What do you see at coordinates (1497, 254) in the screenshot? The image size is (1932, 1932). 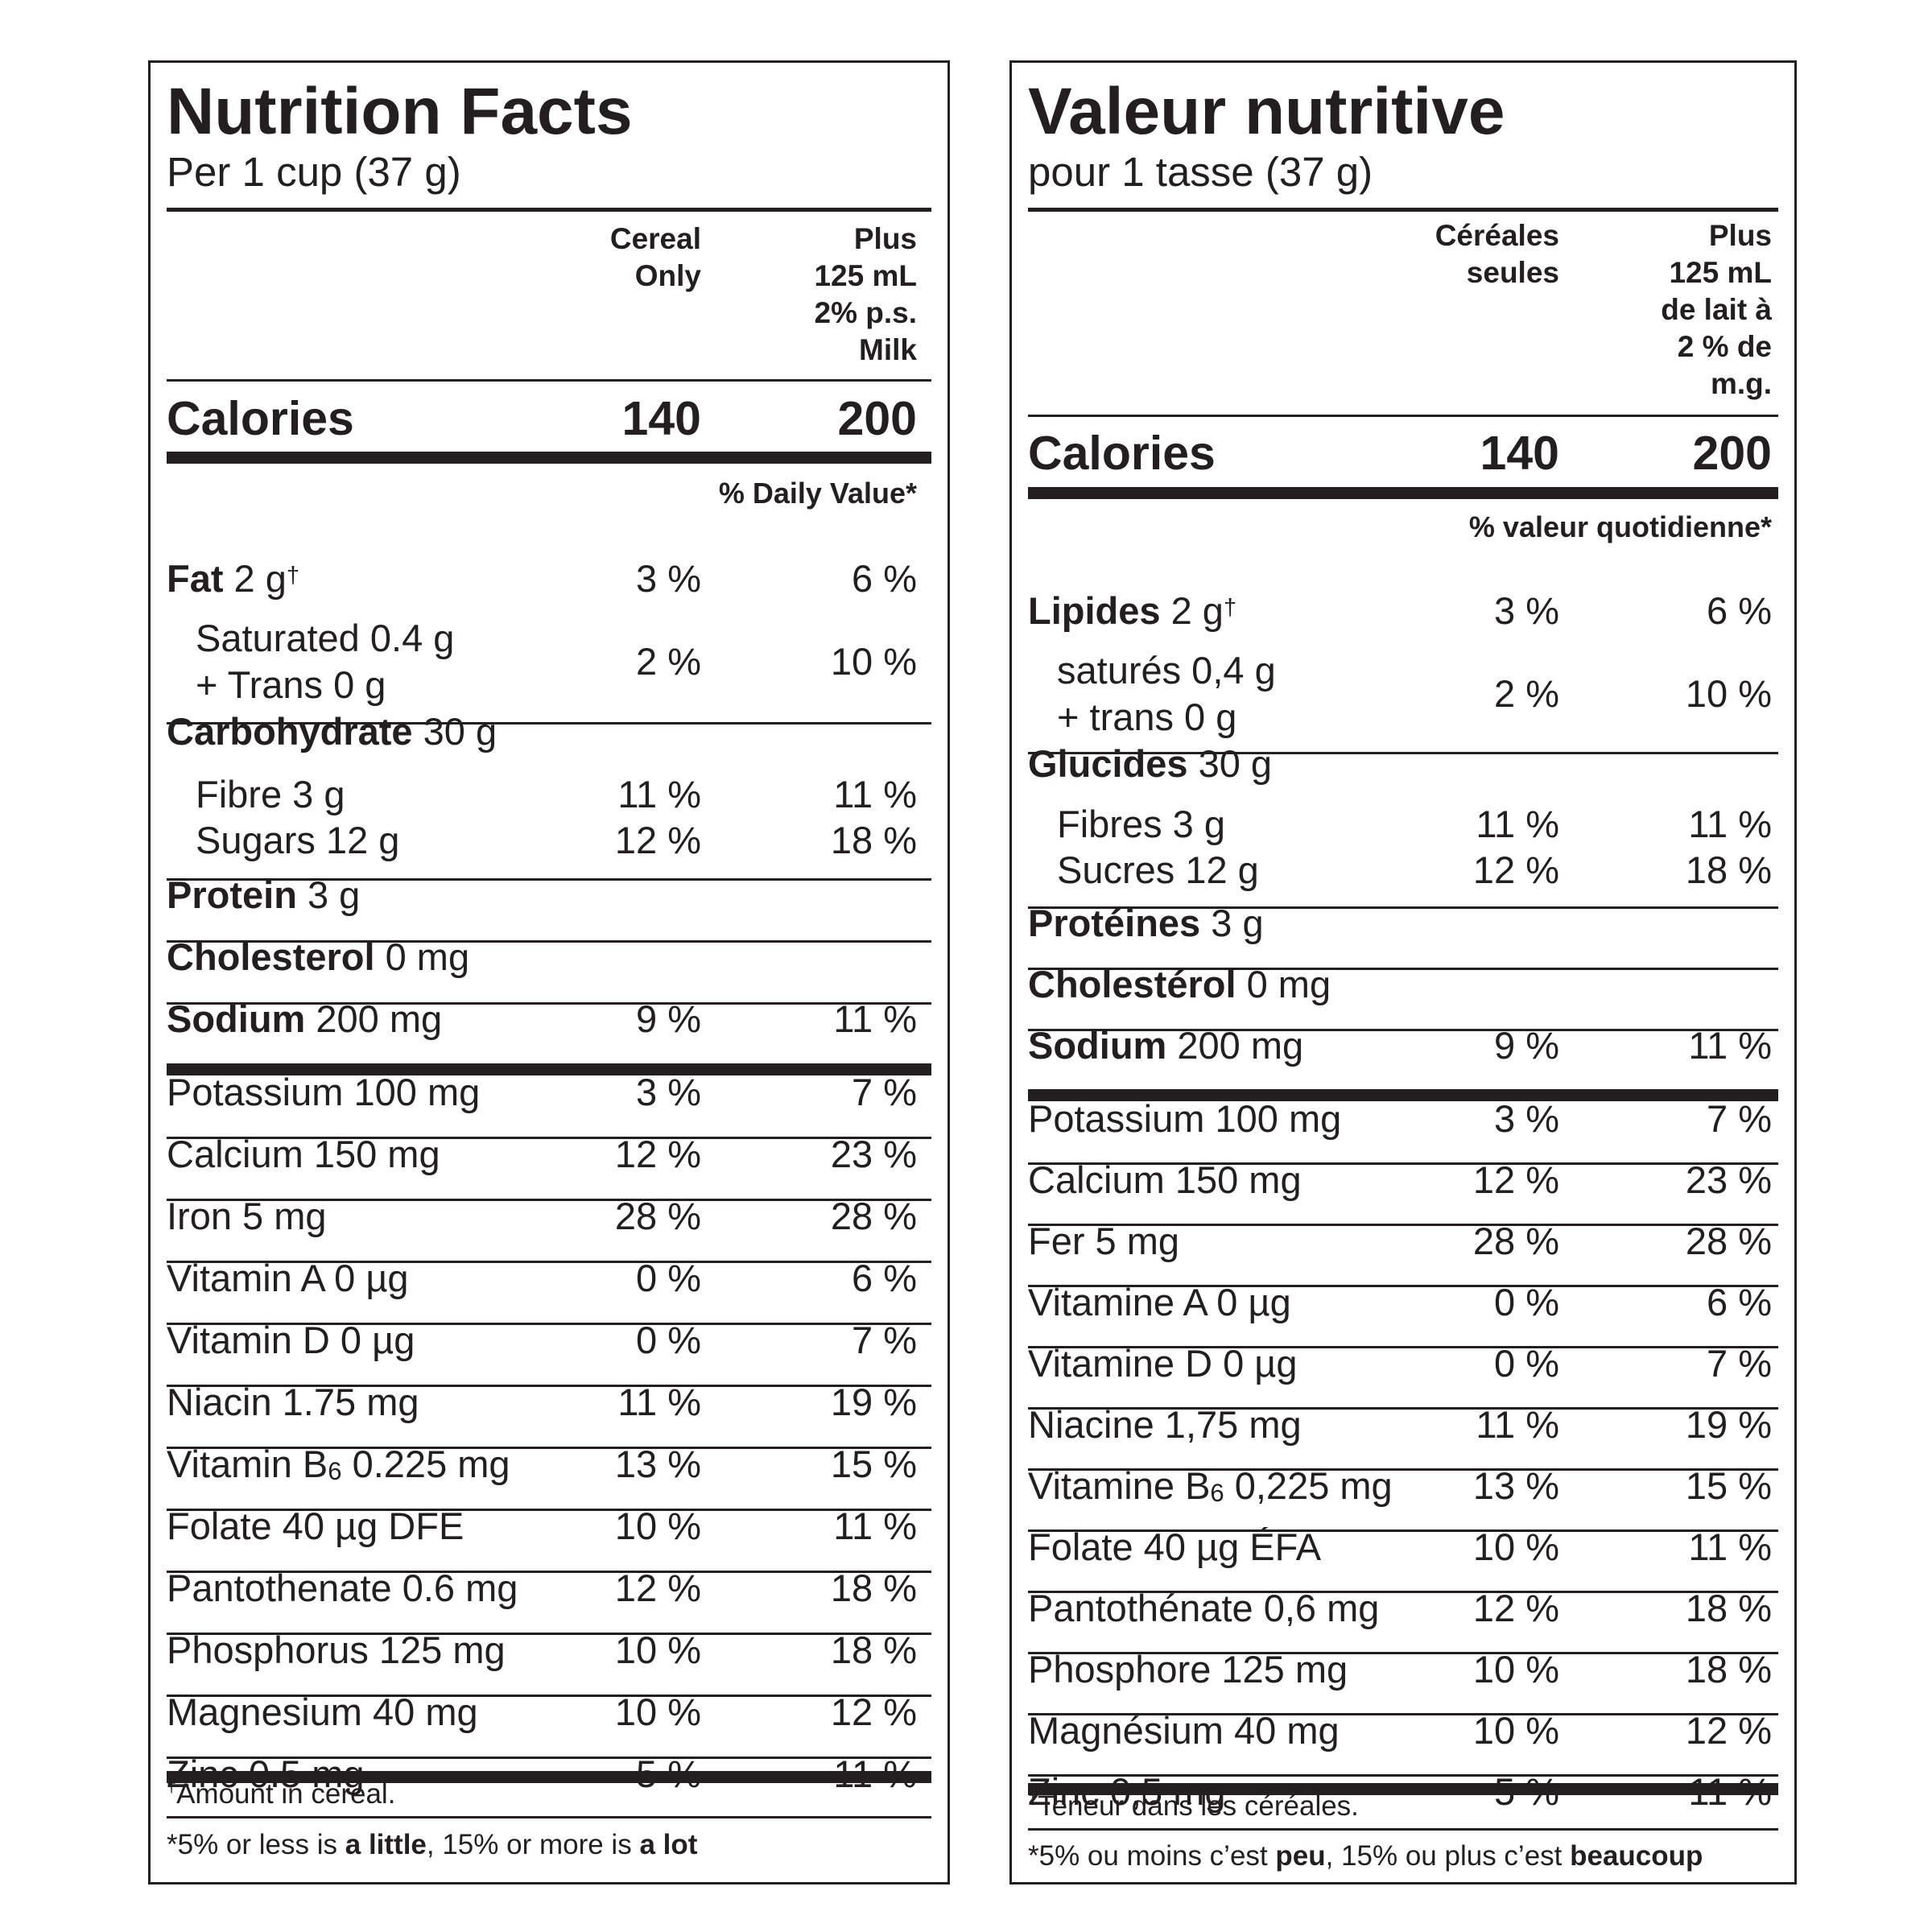 I see `column-header-cereal-only: Céréales seules` at bounding box center [1497, 254].